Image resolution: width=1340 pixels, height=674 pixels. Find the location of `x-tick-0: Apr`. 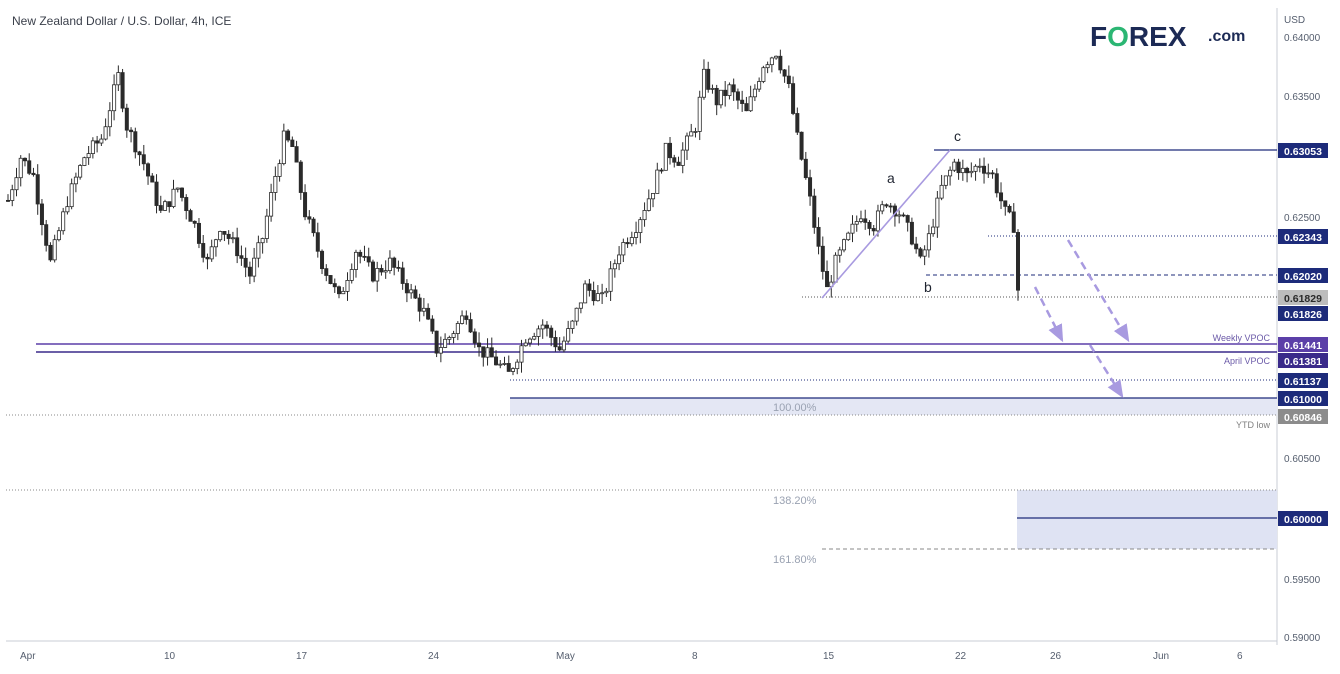

x-tick-0: Apr is located at coordinates (28, 656).